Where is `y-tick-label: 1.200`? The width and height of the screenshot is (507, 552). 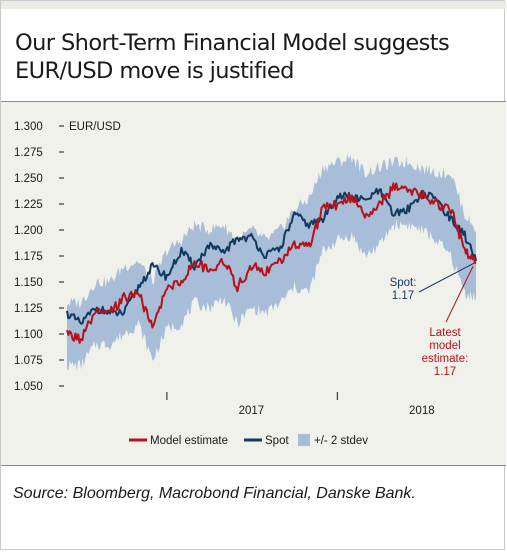 y-tick-label: 1.200 is located at coordinates (28, 231).